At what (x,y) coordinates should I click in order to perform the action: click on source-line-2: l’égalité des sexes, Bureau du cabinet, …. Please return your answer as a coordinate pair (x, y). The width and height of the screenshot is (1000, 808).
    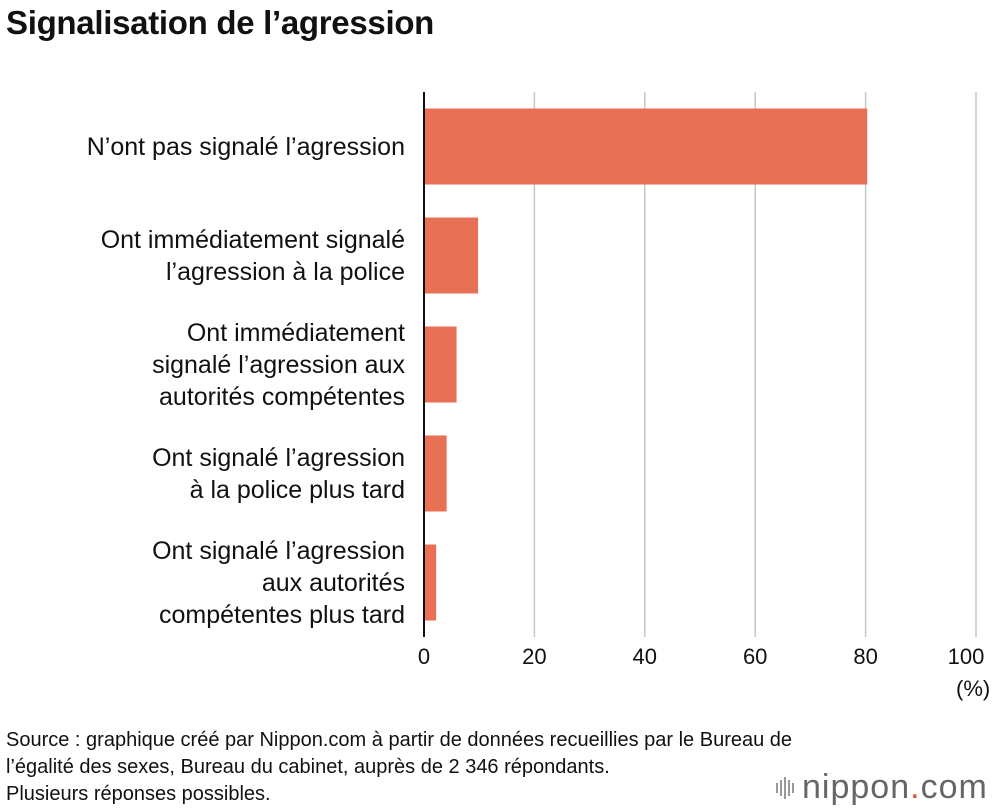
    Looking at the image, I should click on (308, 767).